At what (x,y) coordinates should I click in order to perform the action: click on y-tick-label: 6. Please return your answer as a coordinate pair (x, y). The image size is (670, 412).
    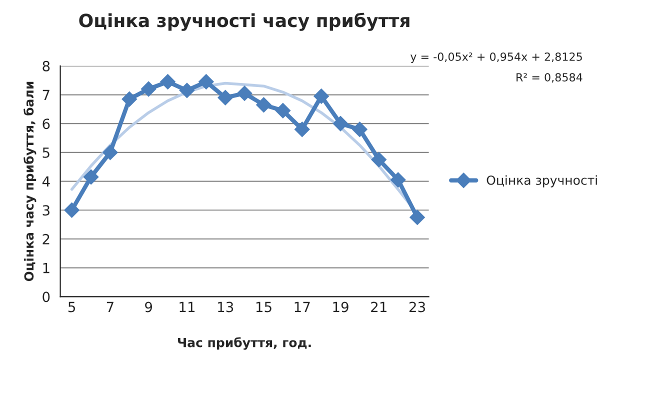
    Looking at the image, I should click on (46, 124).